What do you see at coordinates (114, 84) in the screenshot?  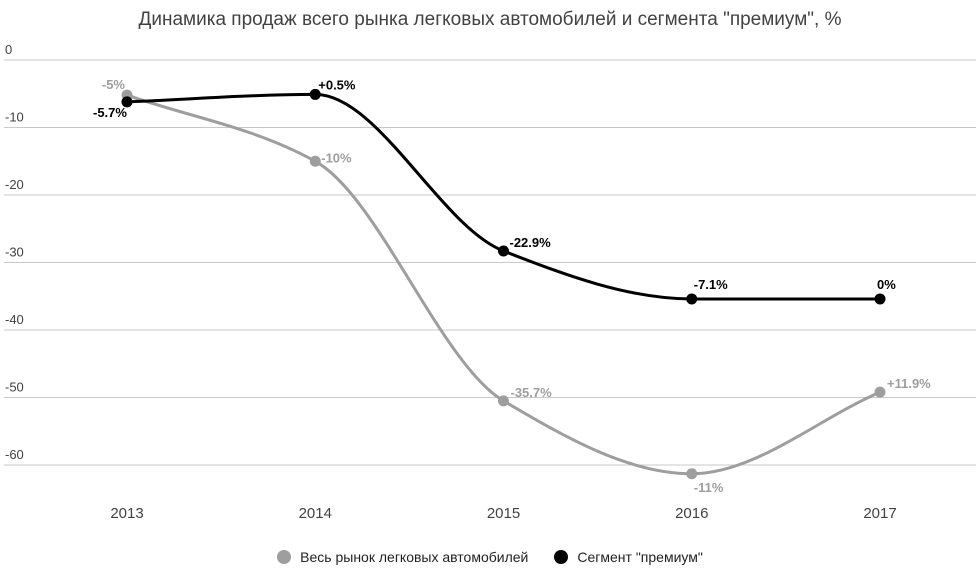 I see `data-point-label-market-2013: -5%` at bounding box center [114, 84].